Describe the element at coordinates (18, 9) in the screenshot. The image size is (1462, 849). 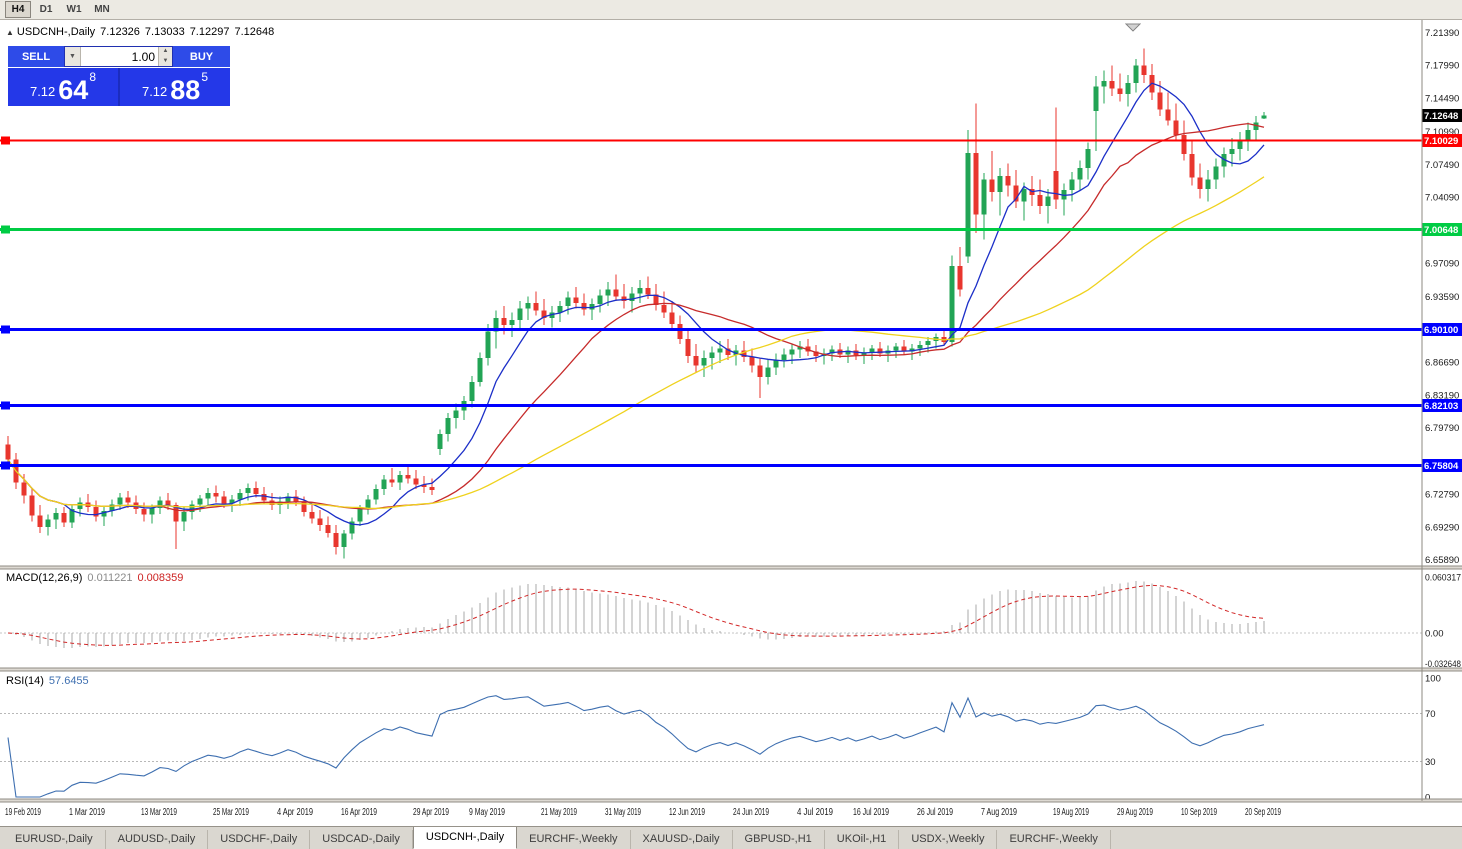
I see `timeframe-button-h4: H4` at that location.